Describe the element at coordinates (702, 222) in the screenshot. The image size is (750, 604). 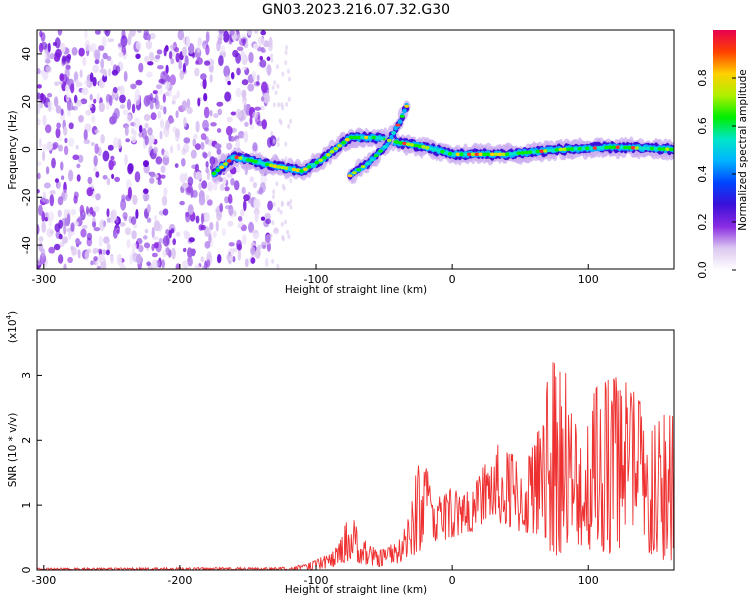
I see `colorbar-tick-label: 0.2` at that location.